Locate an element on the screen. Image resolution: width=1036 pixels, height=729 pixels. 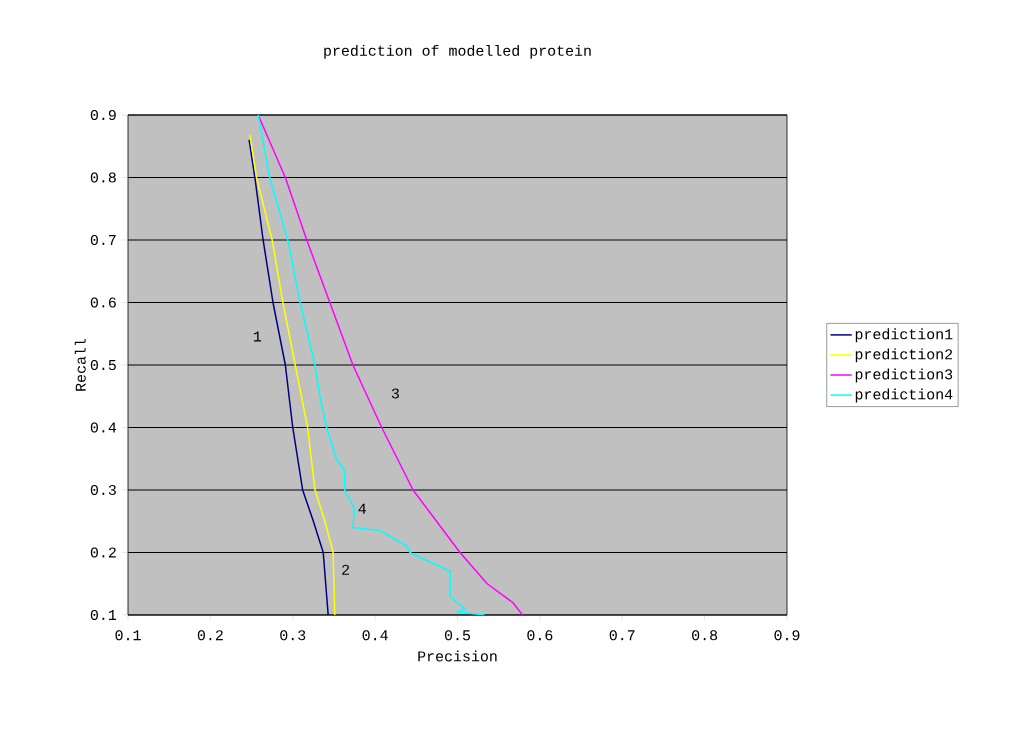
annotation: 4 is located at coordinates (362, 508).